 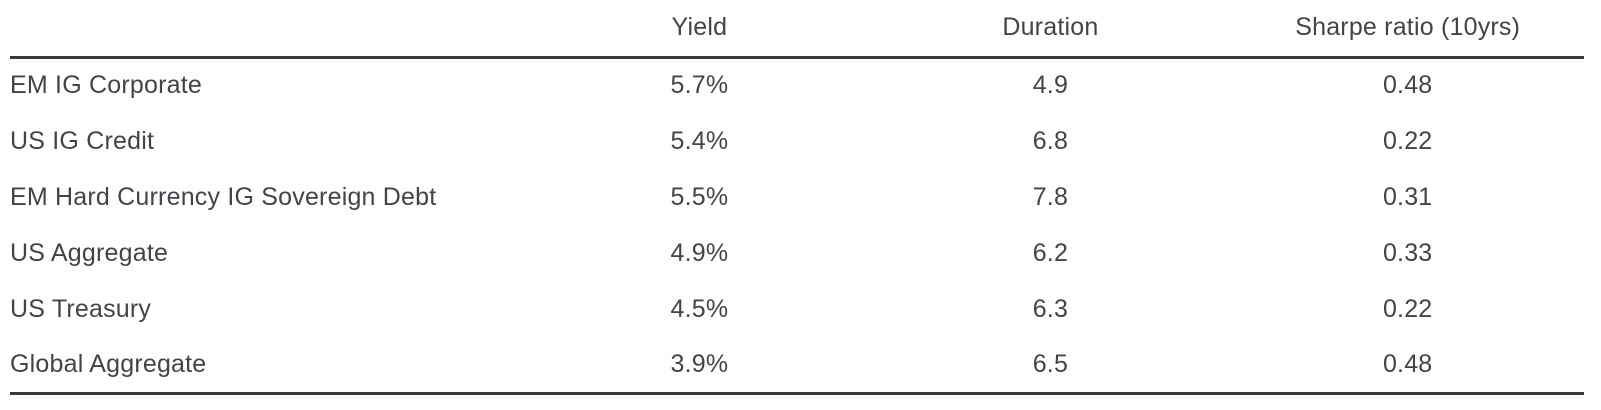 I want to click on value-cell: 6.2, so click(x=1050, y=252).